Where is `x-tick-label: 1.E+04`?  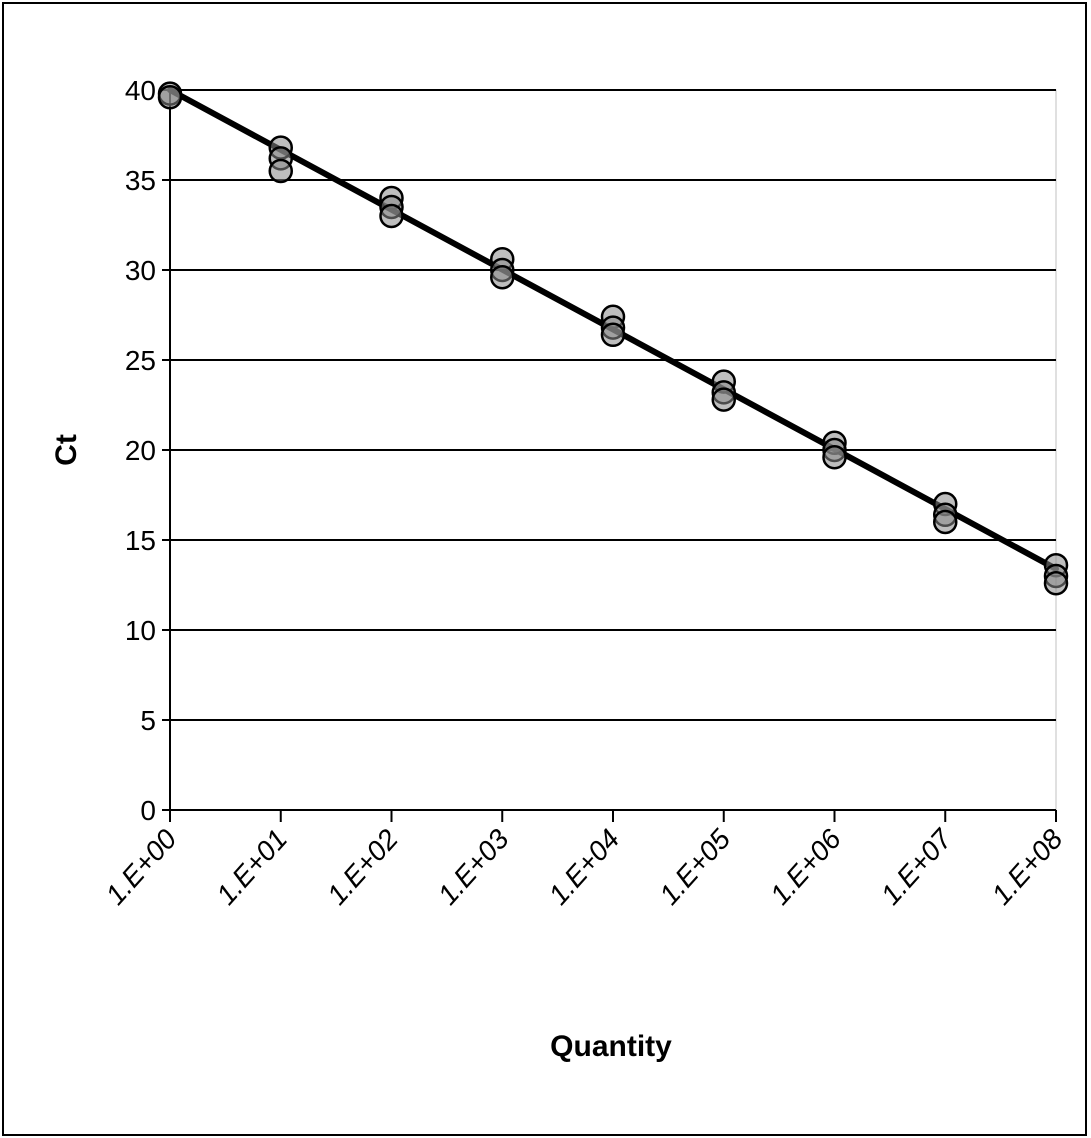 x-tick-label: 1.E+04 is located at coordinates (584, 866).